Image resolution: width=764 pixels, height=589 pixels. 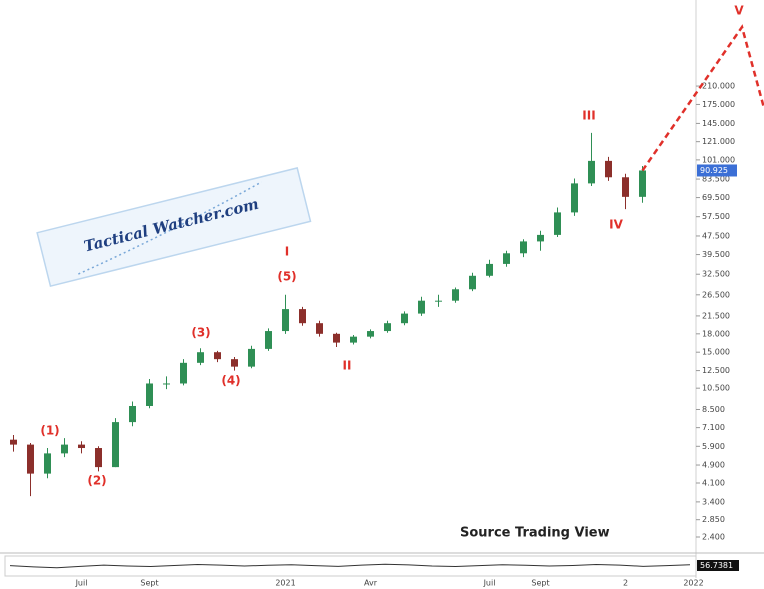 What do you see at coordinates (286, 277) in the screenshot?
I see `wave-label: (5)` at bounding box center [286, 277].